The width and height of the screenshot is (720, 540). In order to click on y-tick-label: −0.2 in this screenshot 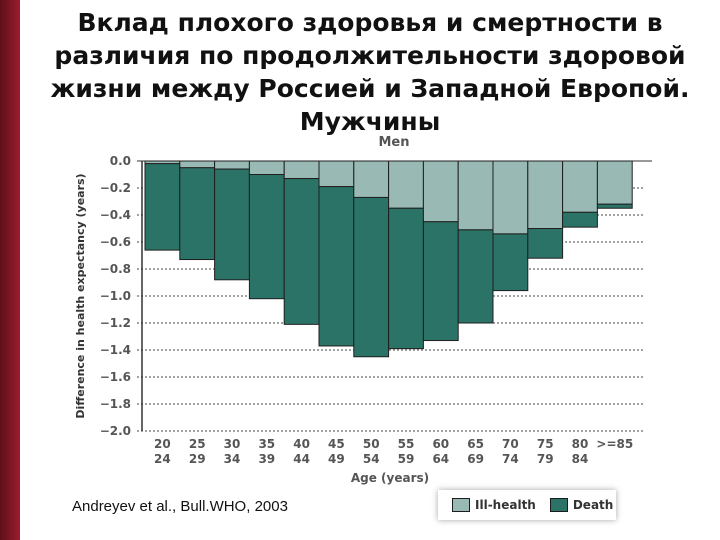, I will do `click(115, 188)`.